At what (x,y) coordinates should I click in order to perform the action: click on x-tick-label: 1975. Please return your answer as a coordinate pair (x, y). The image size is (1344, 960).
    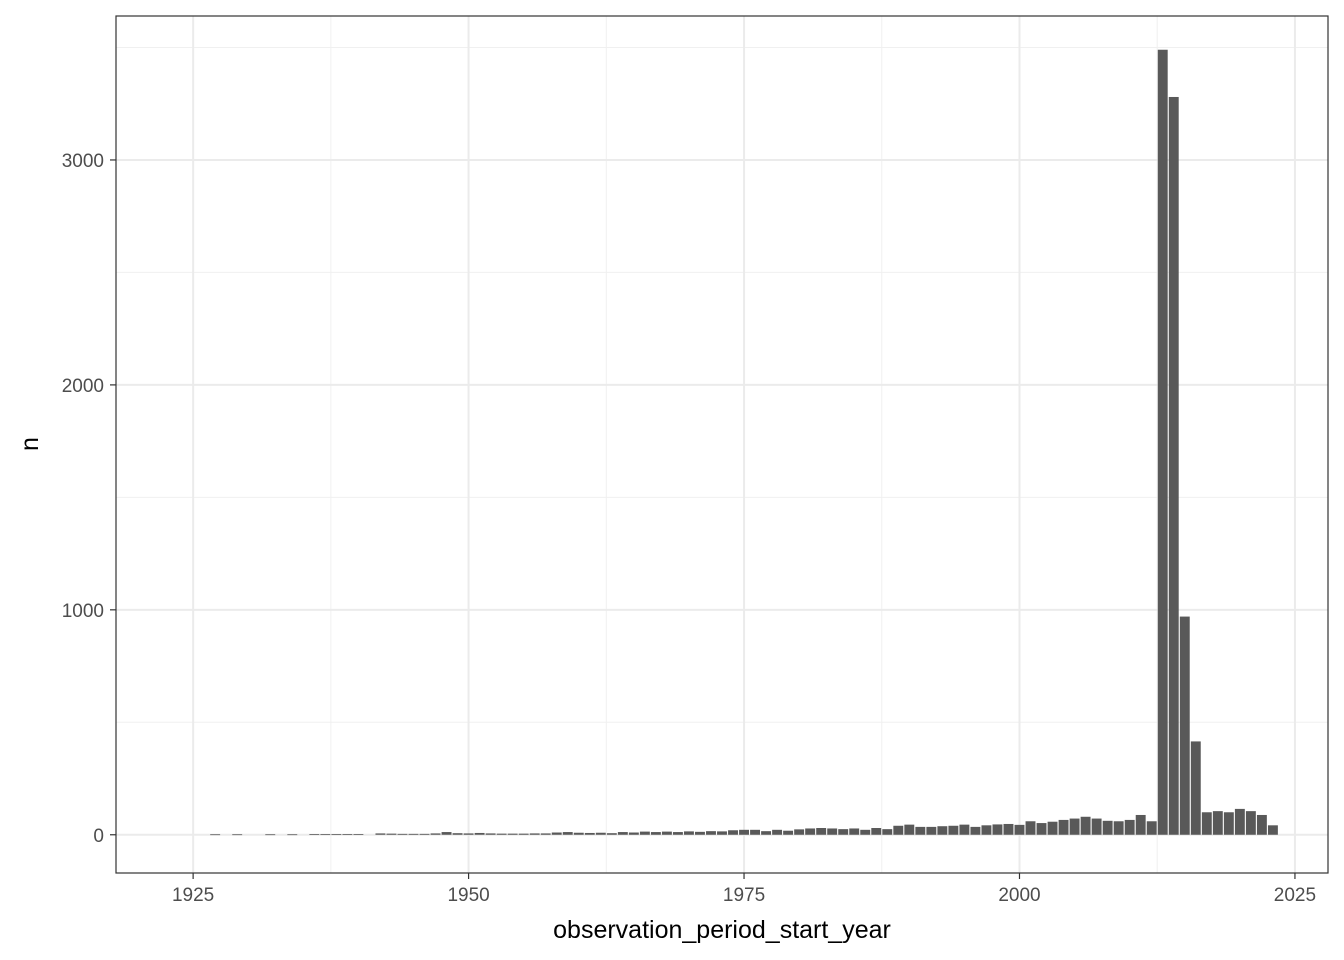
    Looking at the image, I should click on (744, 895).